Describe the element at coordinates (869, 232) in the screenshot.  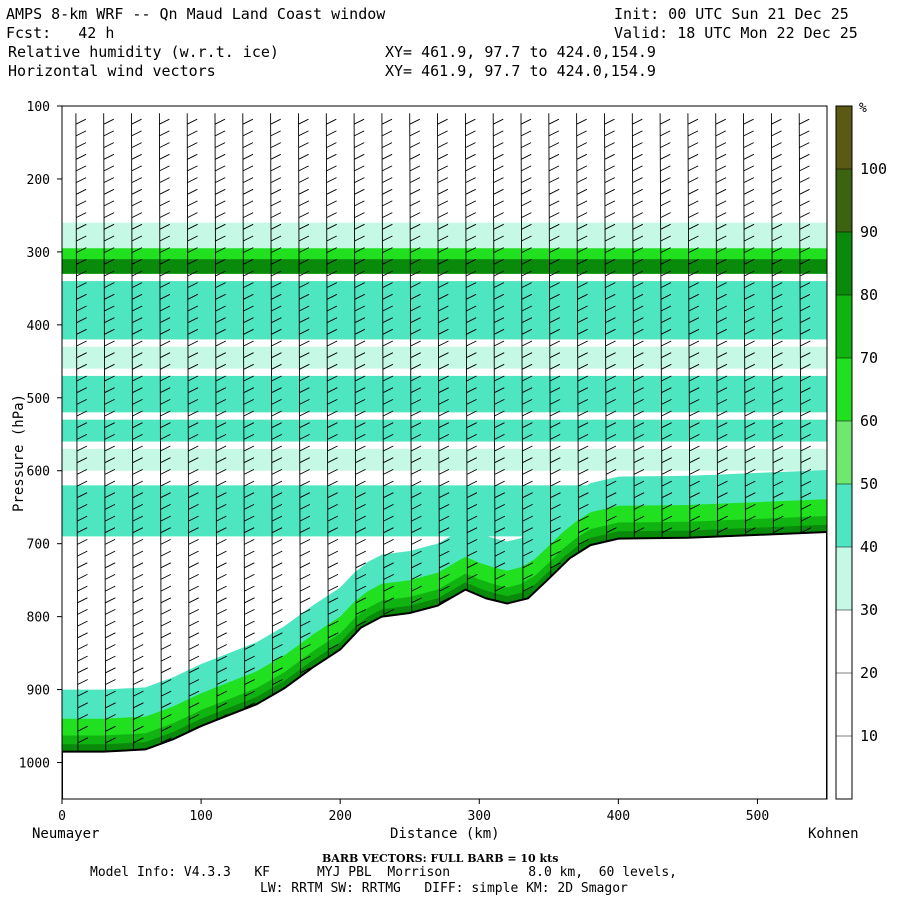
I see `colorbar-label: 90` at that location.